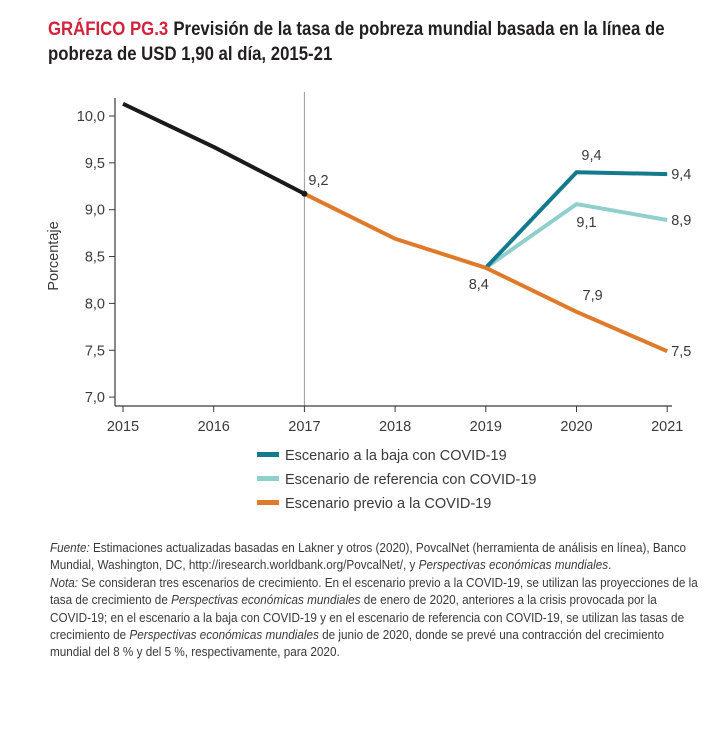  What do you see at coordinates (513, 565) in the screenshot?
I see `source-italic: Perspectivas económicas mundiales` at bounding box center [513, 565].